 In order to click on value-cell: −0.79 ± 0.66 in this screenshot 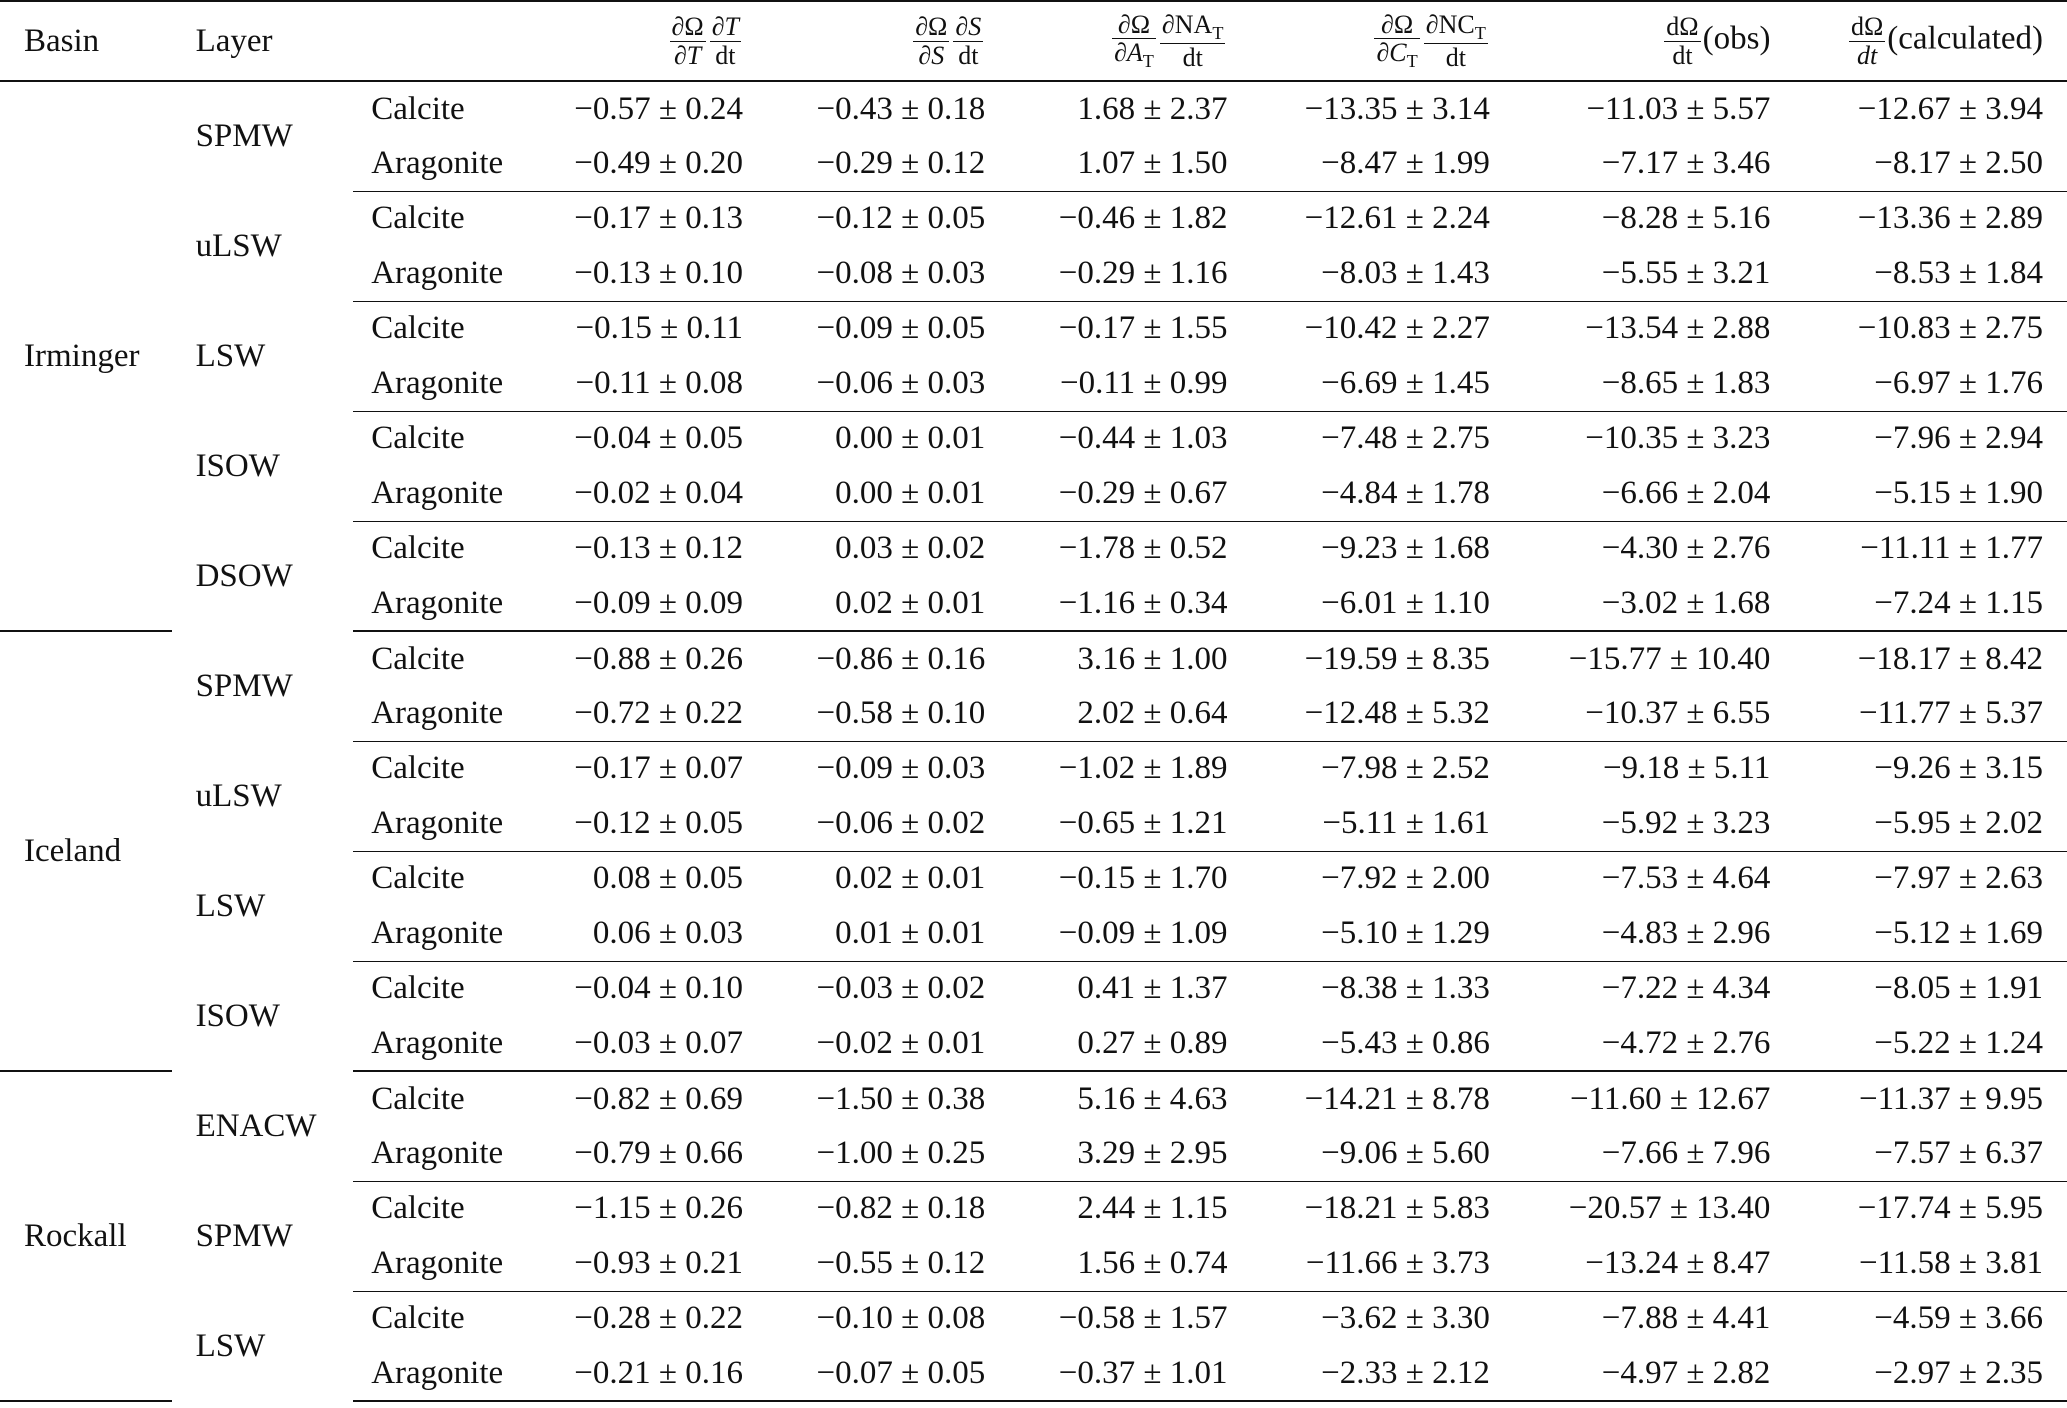, I will do `click(641, 1154)`.